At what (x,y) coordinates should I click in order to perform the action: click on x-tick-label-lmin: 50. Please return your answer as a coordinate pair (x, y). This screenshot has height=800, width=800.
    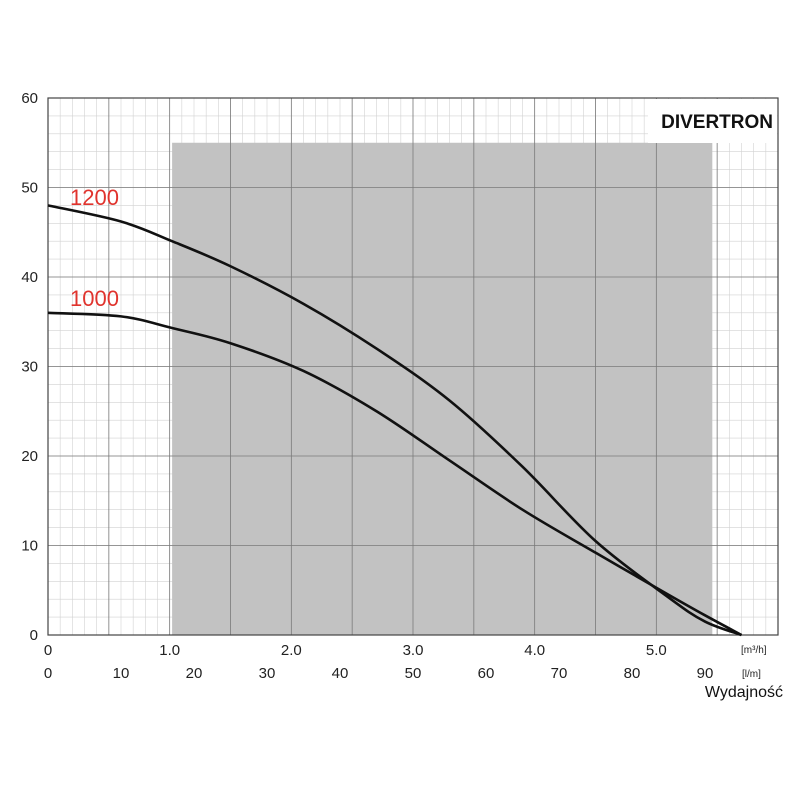
    Looking at the image, I should click on (413, 673).